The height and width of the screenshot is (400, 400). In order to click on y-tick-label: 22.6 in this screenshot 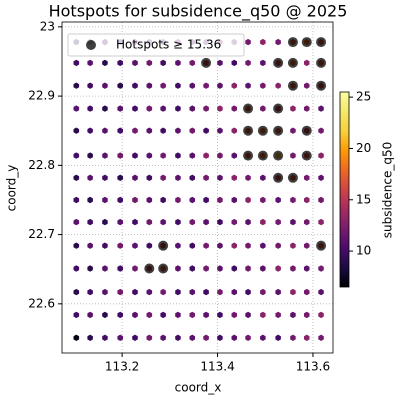, I will do `click(41, 303)`.